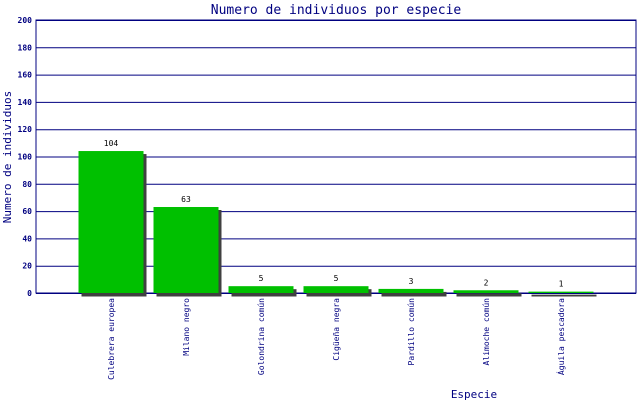 Image resolution: width=640 pixels, height=405 pixels. I want to click on y-tick-label: 0, so click(29, 293).